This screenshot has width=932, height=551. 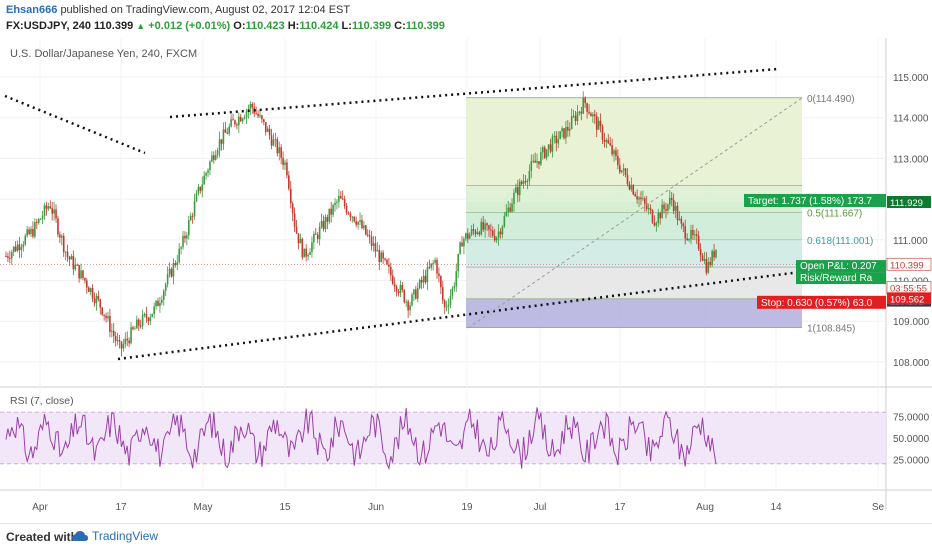 What do you see at coordinates (838, 266) in the screenshot?
I see `open-pl-label: Open P&L: 0.207` at bounding box center [838, 266].